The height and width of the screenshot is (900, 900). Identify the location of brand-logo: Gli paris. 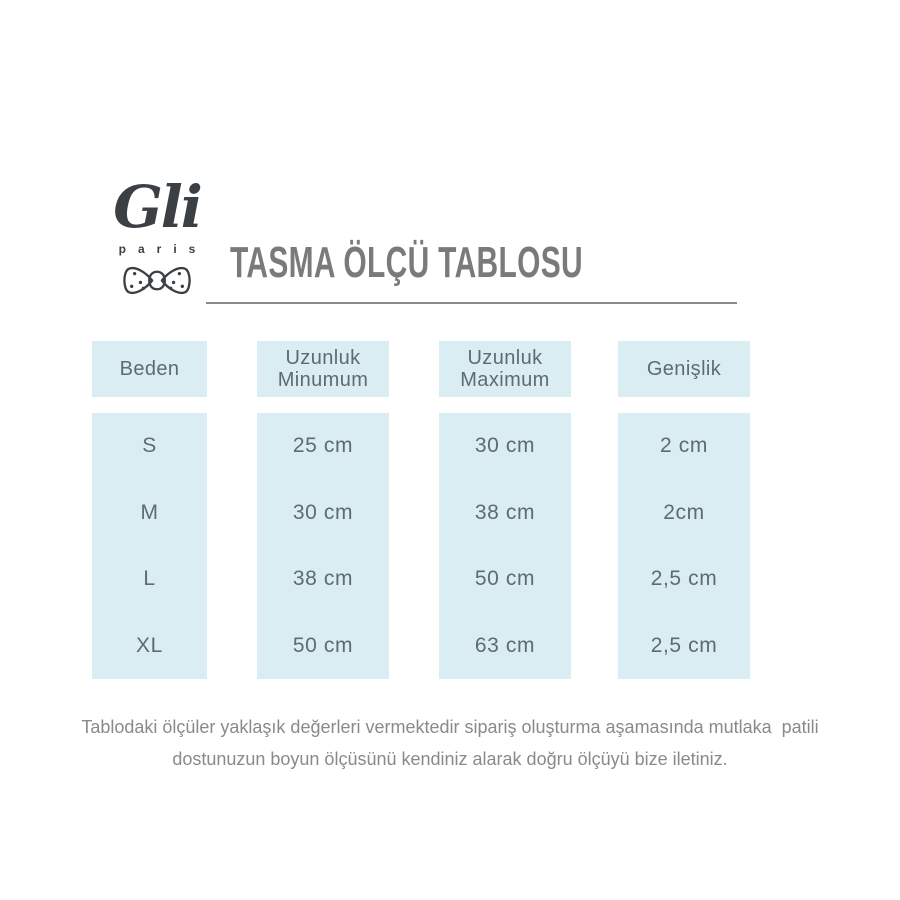
(157, 240).